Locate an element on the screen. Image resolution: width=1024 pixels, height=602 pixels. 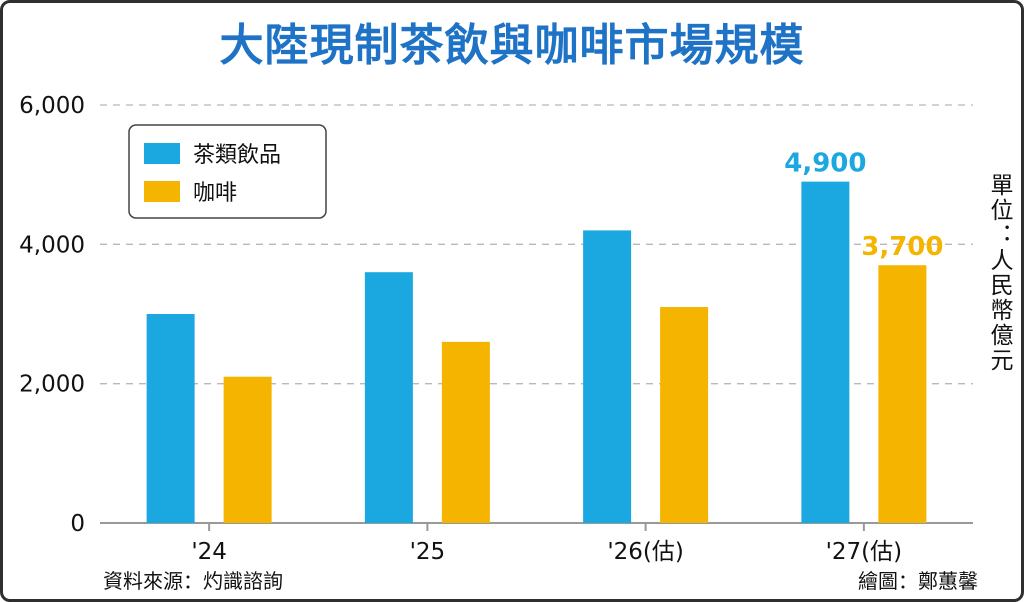
source-label: 資料來源：灼識諮詢 is located at coordinates (193, 581).